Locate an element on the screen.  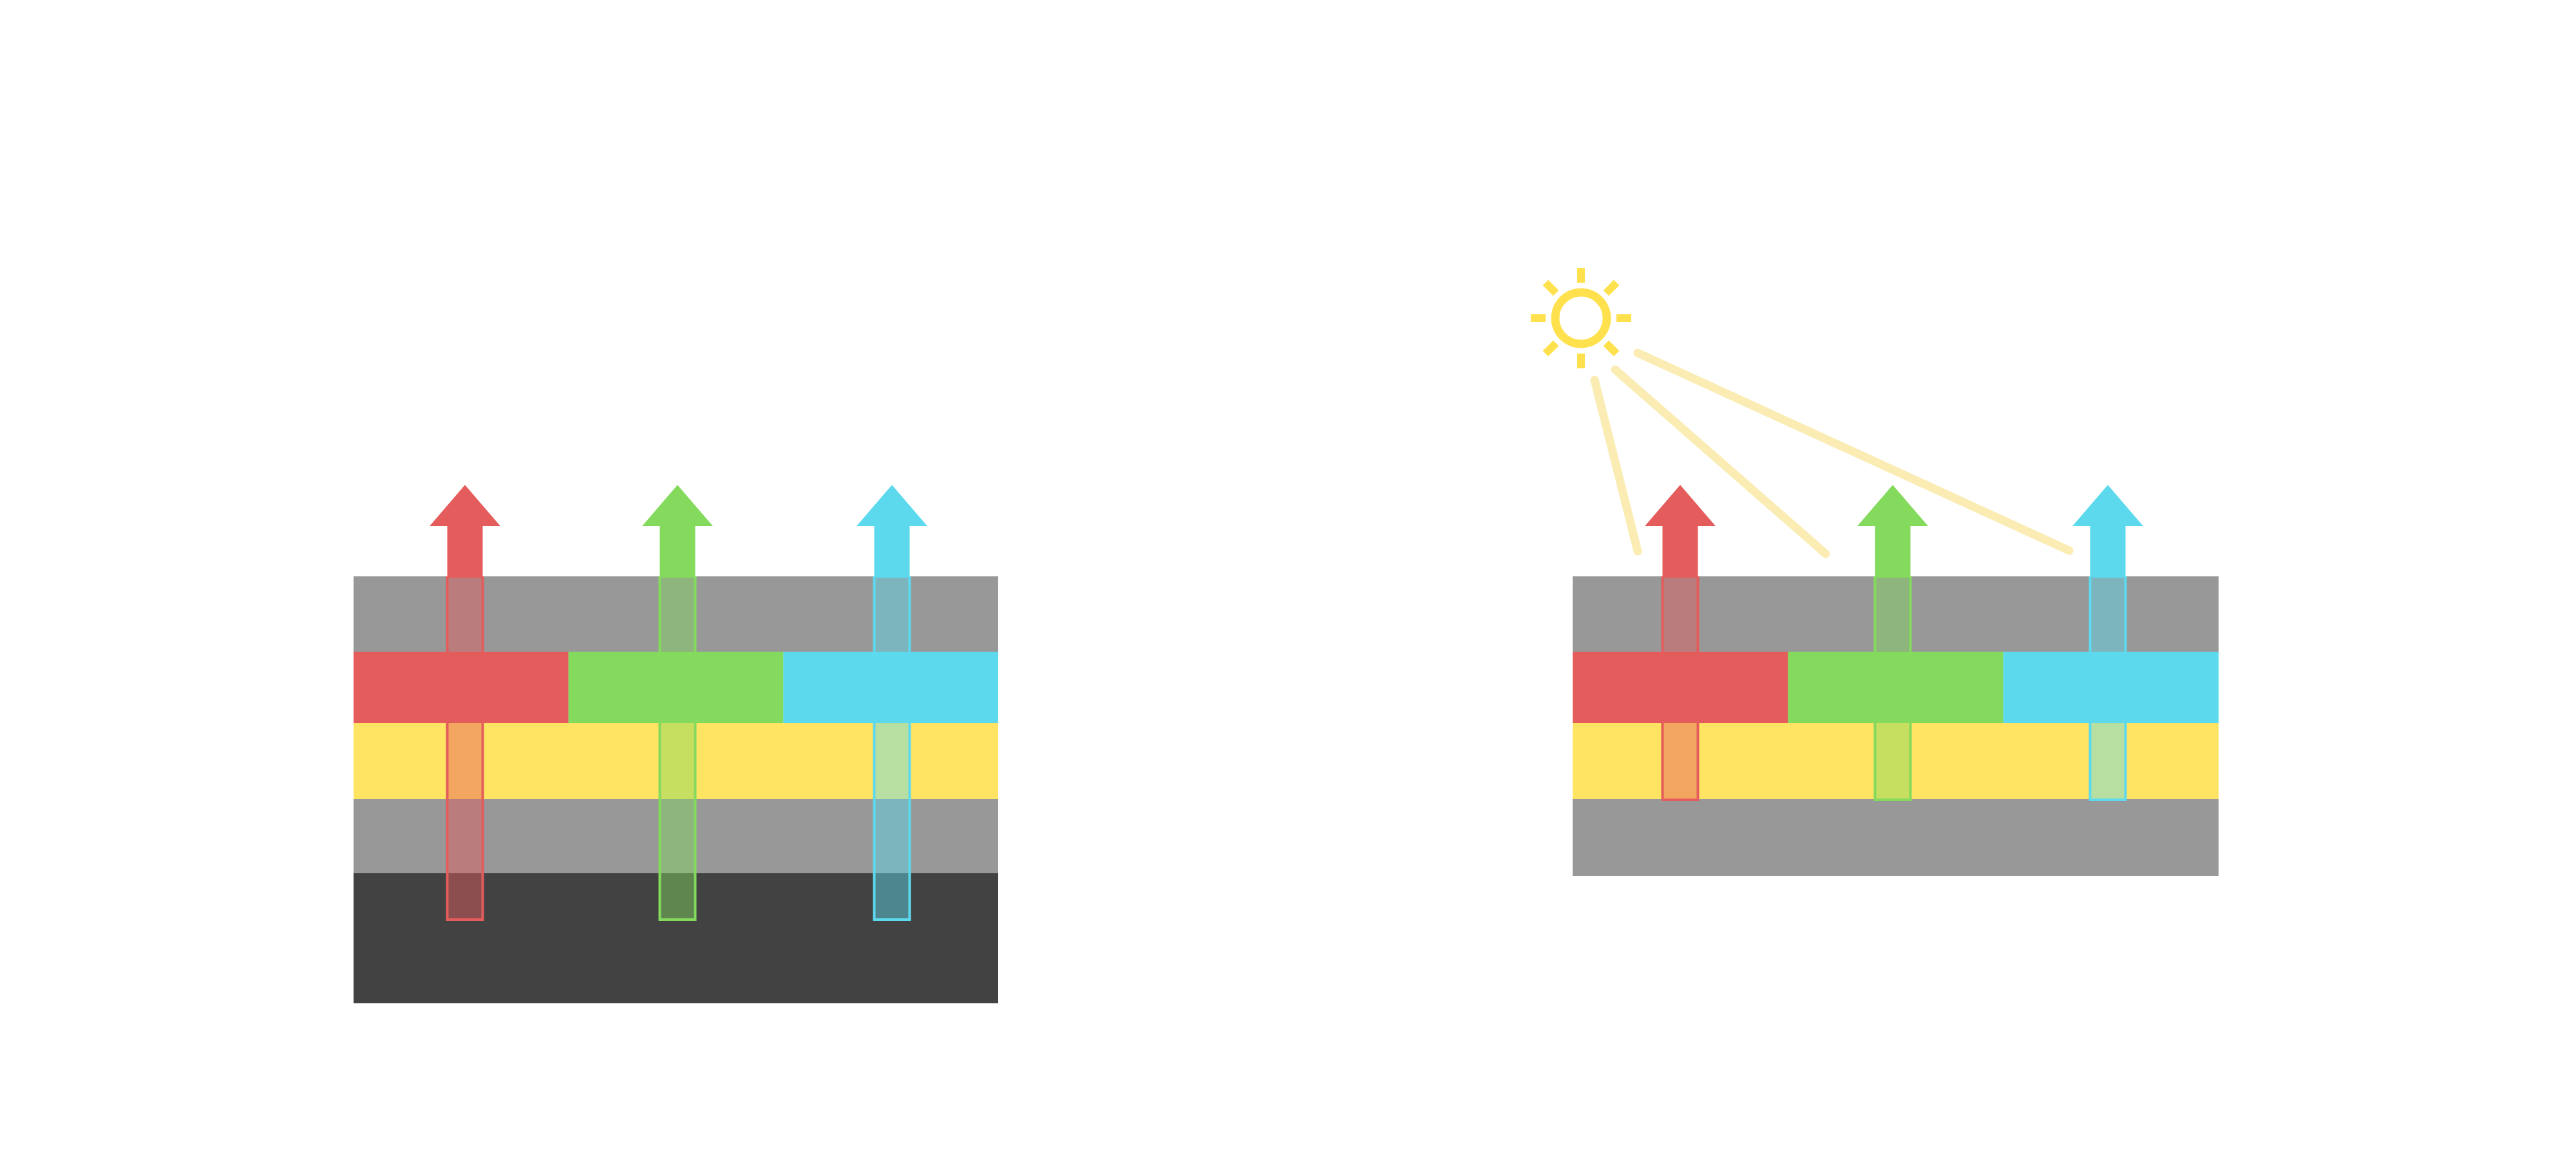
reflective-display-panel is located at coordinates (1875, 572).